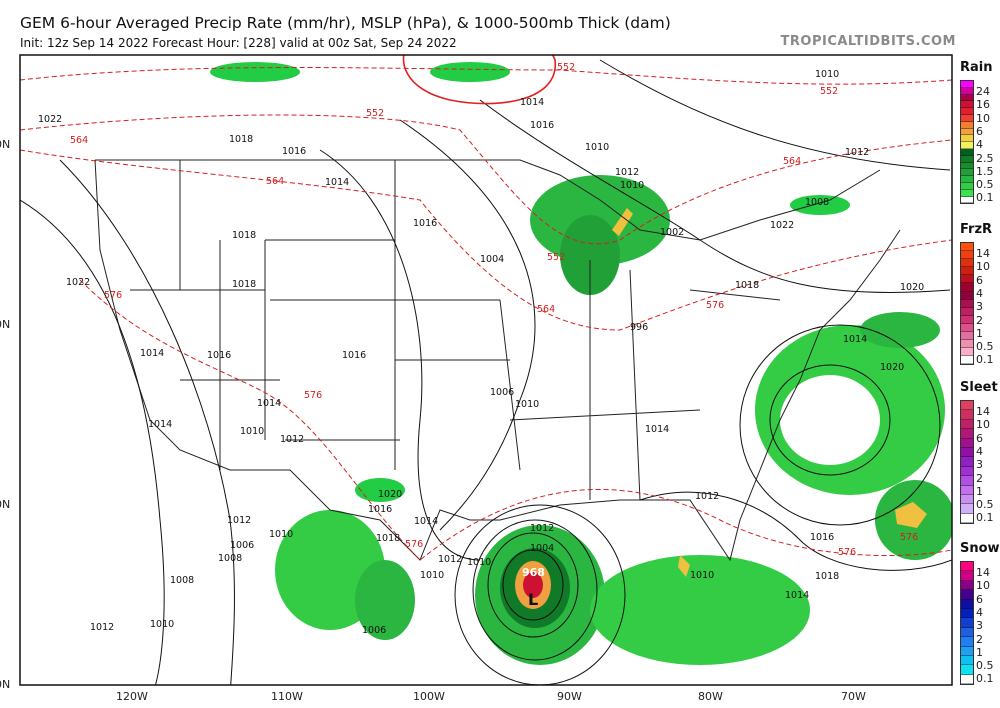 The width and height of the screenshot is (1000, 708). I want to click on lat-label: 40N, so click(5, 324).